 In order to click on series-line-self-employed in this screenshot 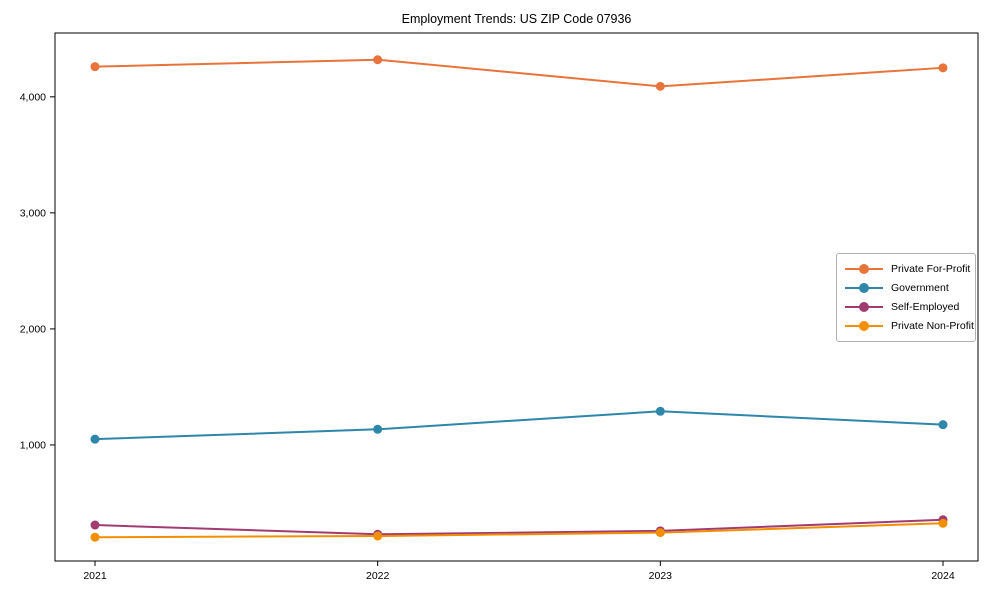, I will do `click(519, 527)`.